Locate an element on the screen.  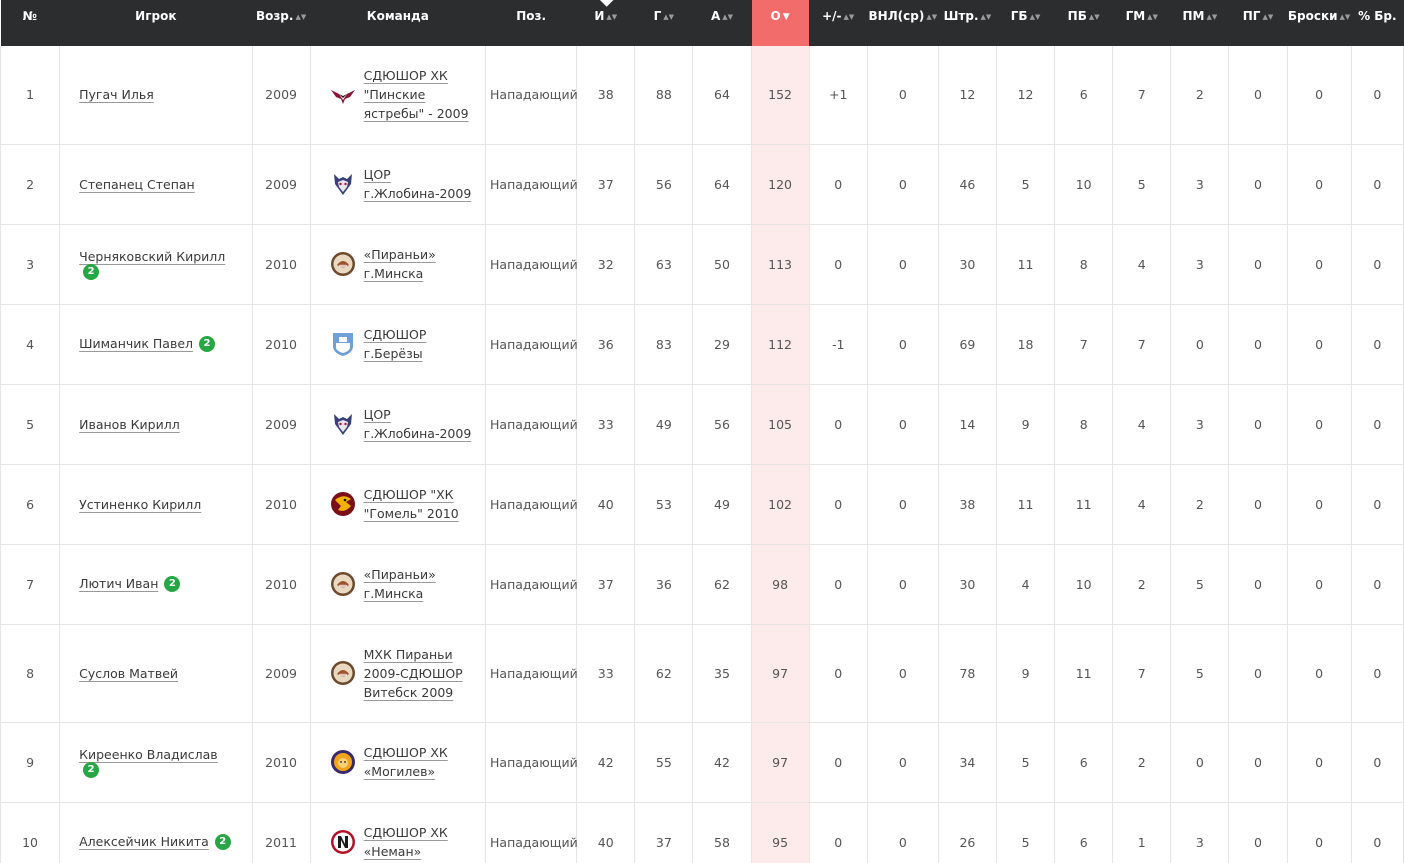
team-name-line: СДЮШОР ХК is located at coordinates (405, 752).